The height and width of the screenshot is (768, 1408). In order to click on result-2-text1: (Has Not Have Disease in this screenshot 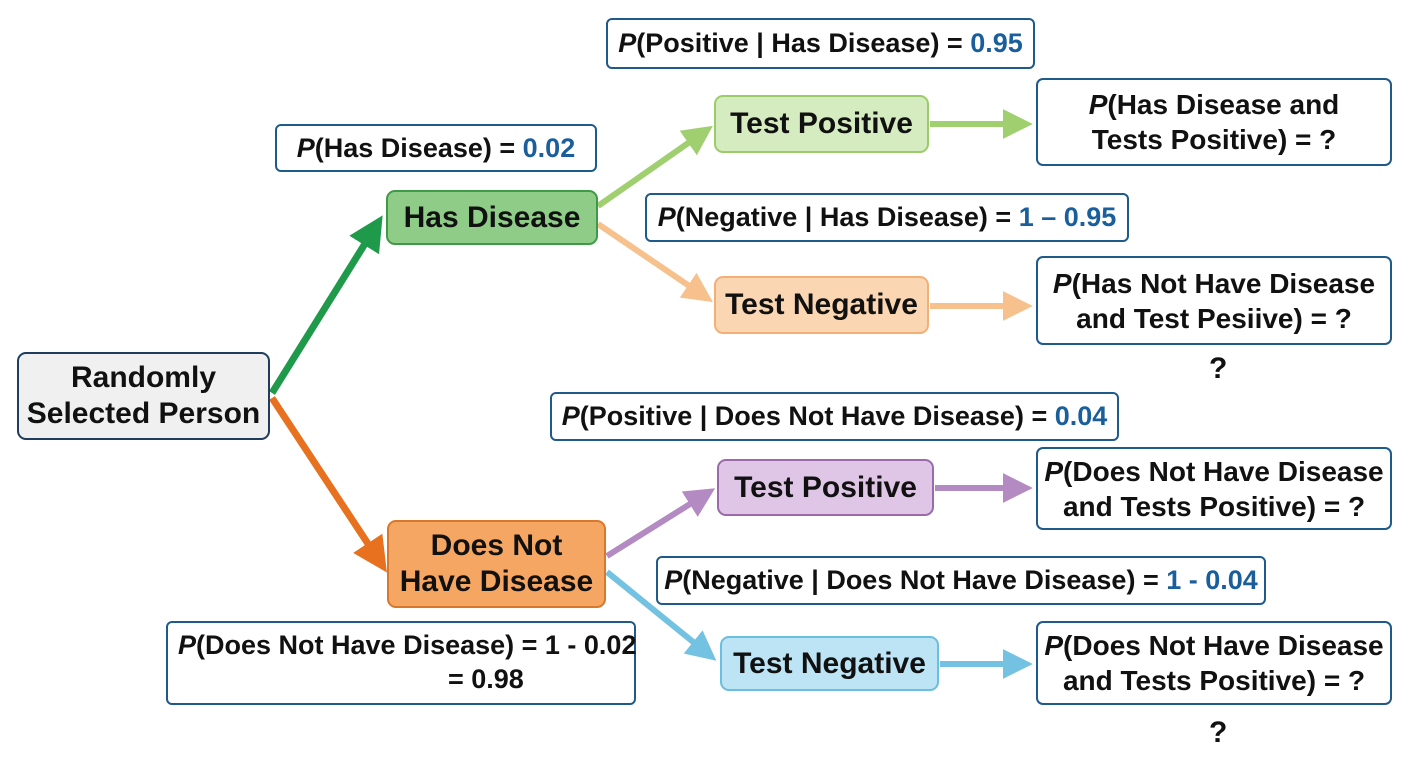, I will do `click(1223, 283)`.